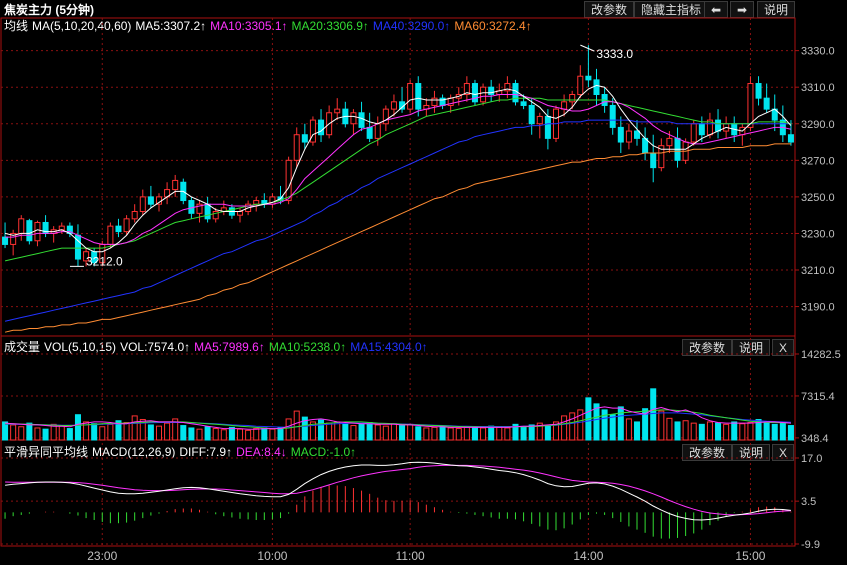 This screenshot has height=565, width=847. I want to click on vol-legend-params: VOL(5,10,15), so click(80, 347).